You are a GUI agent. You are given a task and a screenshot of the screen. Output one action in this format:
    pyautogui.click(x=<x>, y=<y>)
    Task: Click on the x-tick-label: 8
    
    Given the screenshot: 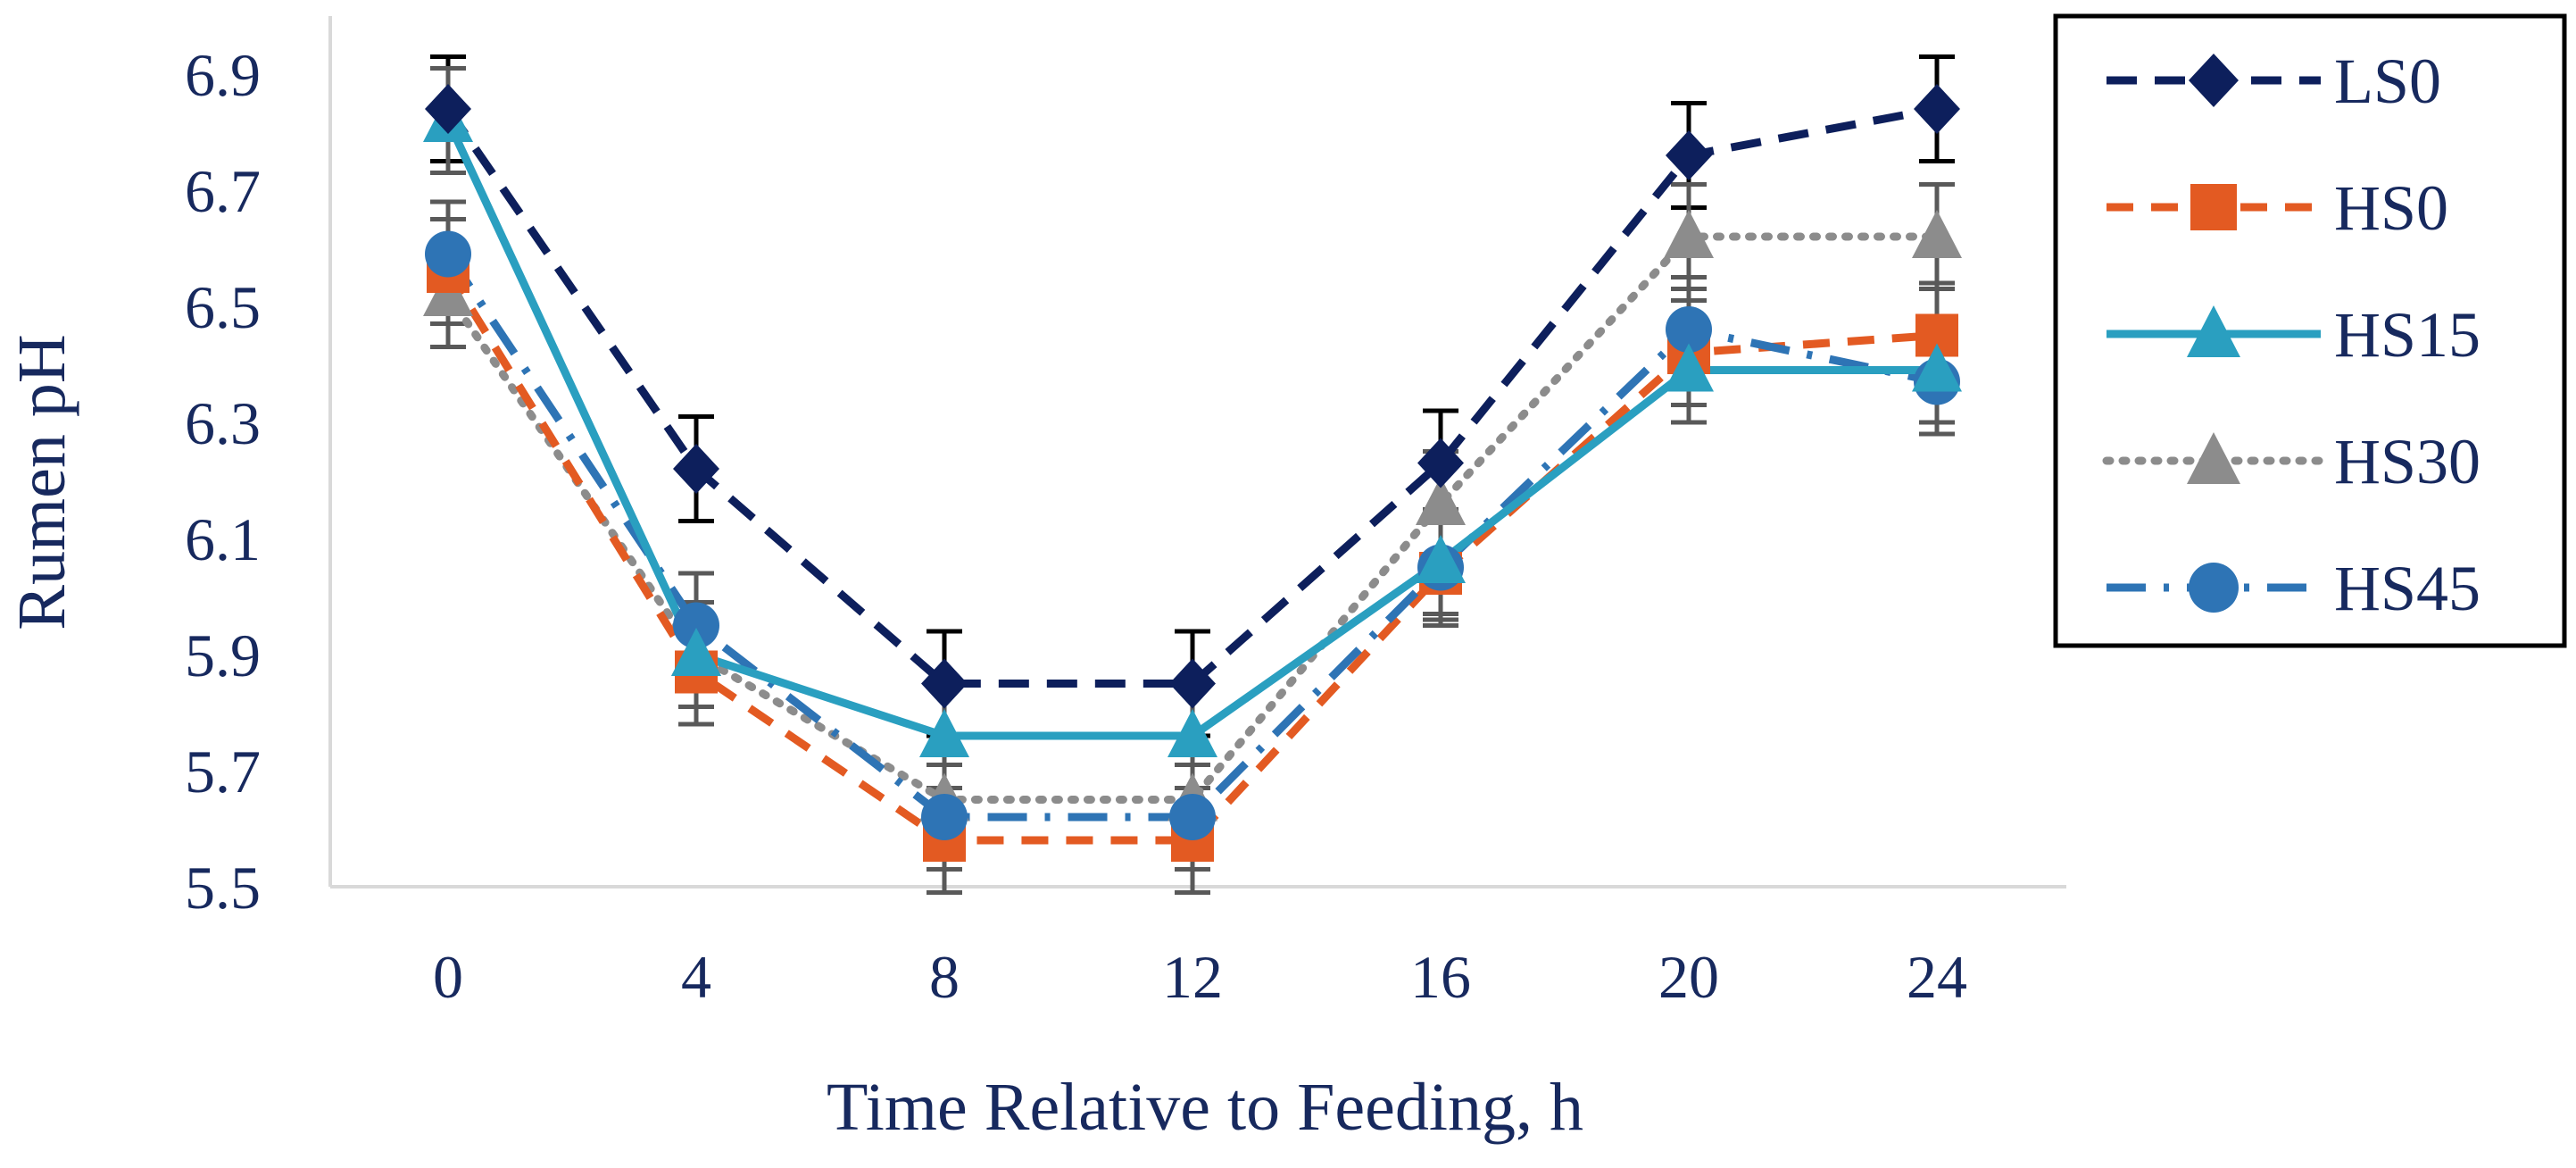 What is the action you would take?
    pyautogui.click(x=945, y=977)
    